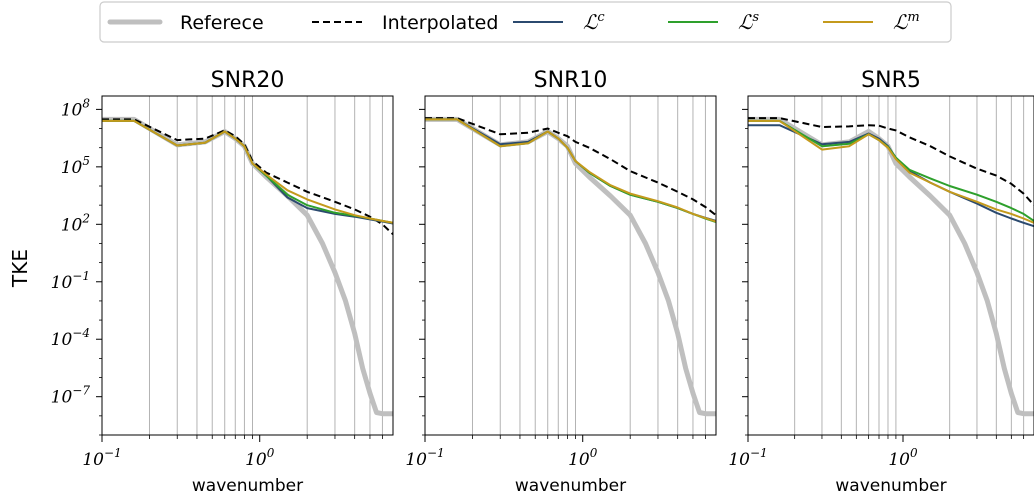 The image size is (1034, 501). What do you see at coordinates (70, 281) in the screenshot?
I see `y-tick-label: 10⁻¹` at bounding box center [70, 281].